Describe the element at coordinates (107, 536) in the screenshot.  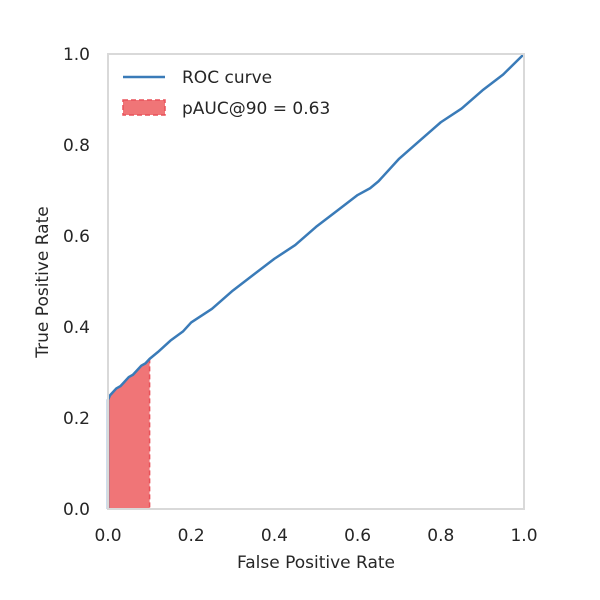
I see `x-tick-label: 0.0` at that location.